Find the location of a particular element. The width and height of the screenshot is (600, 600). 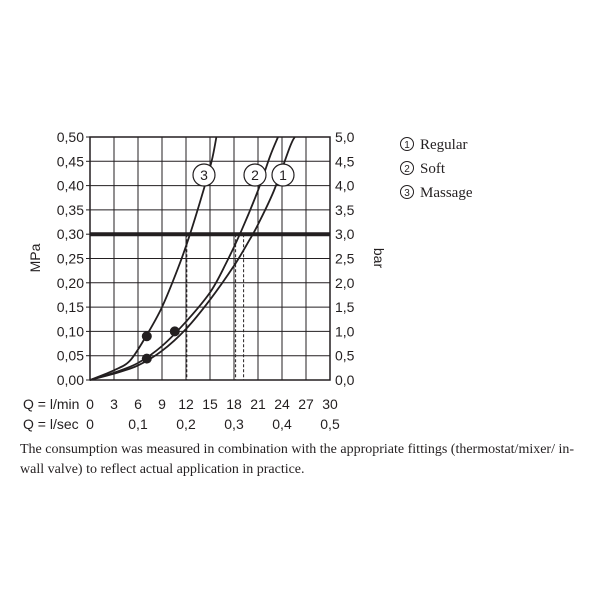

x-lsec-tick-label: 0,4 is located at coordinates (282, 424).